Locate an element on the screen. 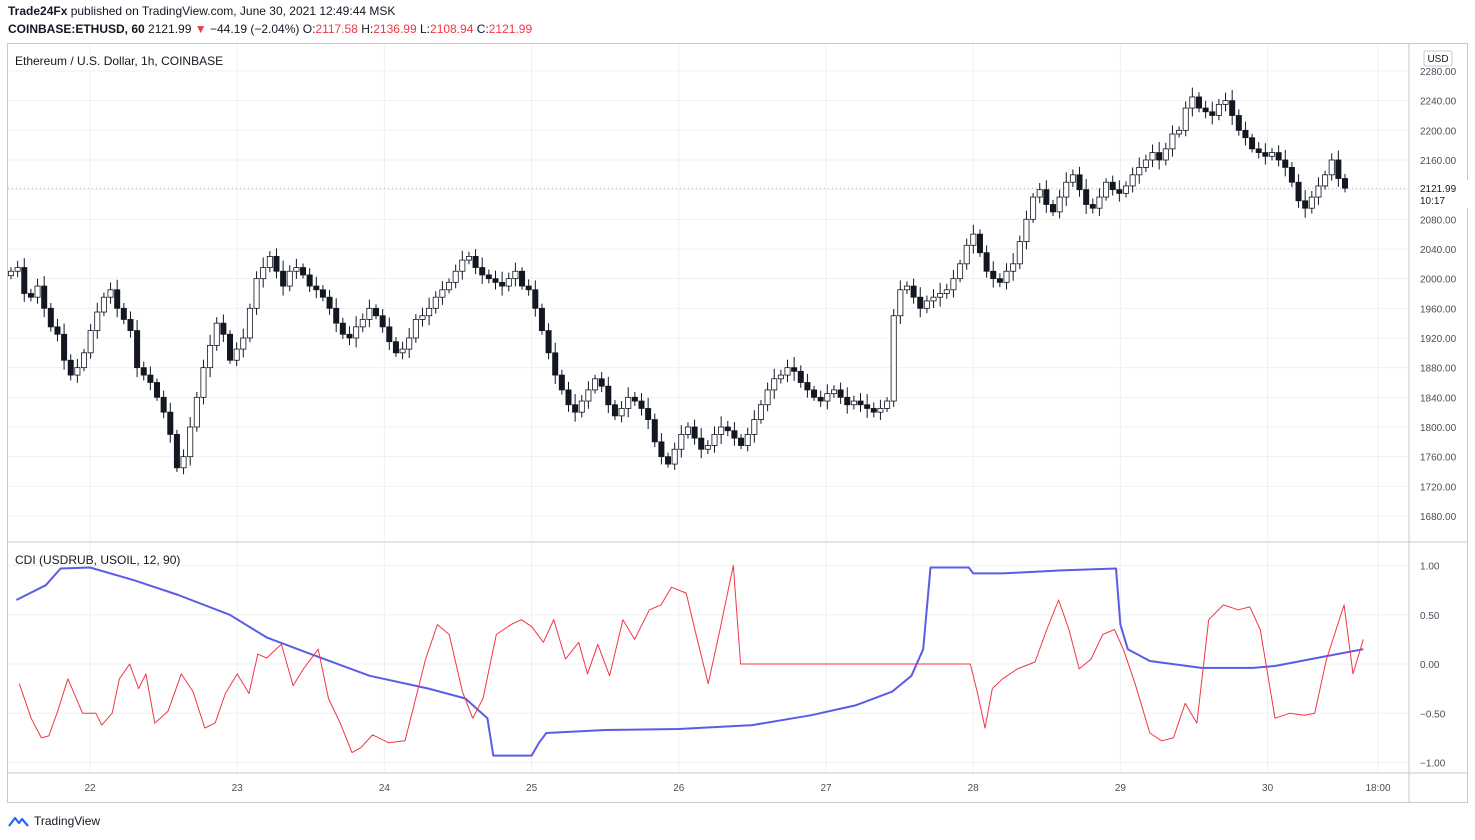  last-price-tag-value: 2121.99 is located at coordinates (1438, 189).